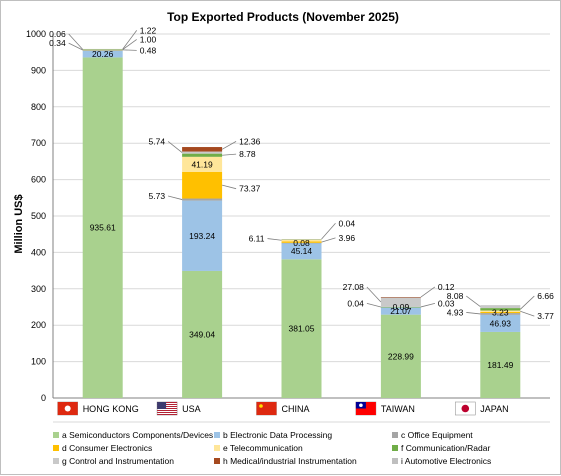 The width and height of the screenshot is (561, 476). I want to click on y-tick-label: 900, so click(38, 70).